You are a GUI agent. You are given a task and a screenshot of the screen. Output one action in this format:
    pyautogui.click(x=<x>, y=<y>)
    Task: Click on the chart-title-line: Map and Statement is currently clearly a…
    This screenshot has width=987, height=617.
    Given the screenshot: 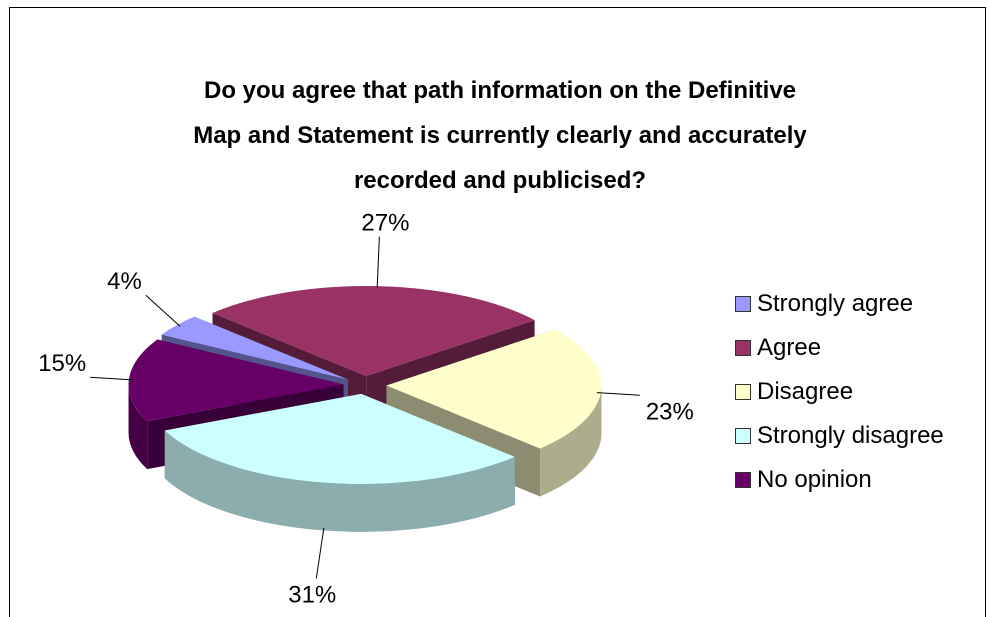 What is the action you would take?
    pyautogui.click(x=500, y=135)
    